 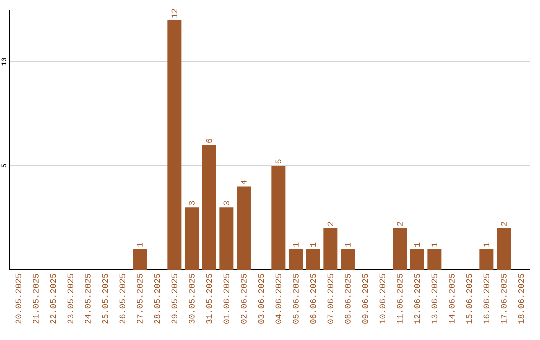 I want to click on x-tick-label: 20.05.2025, so click(x=19, y=299).